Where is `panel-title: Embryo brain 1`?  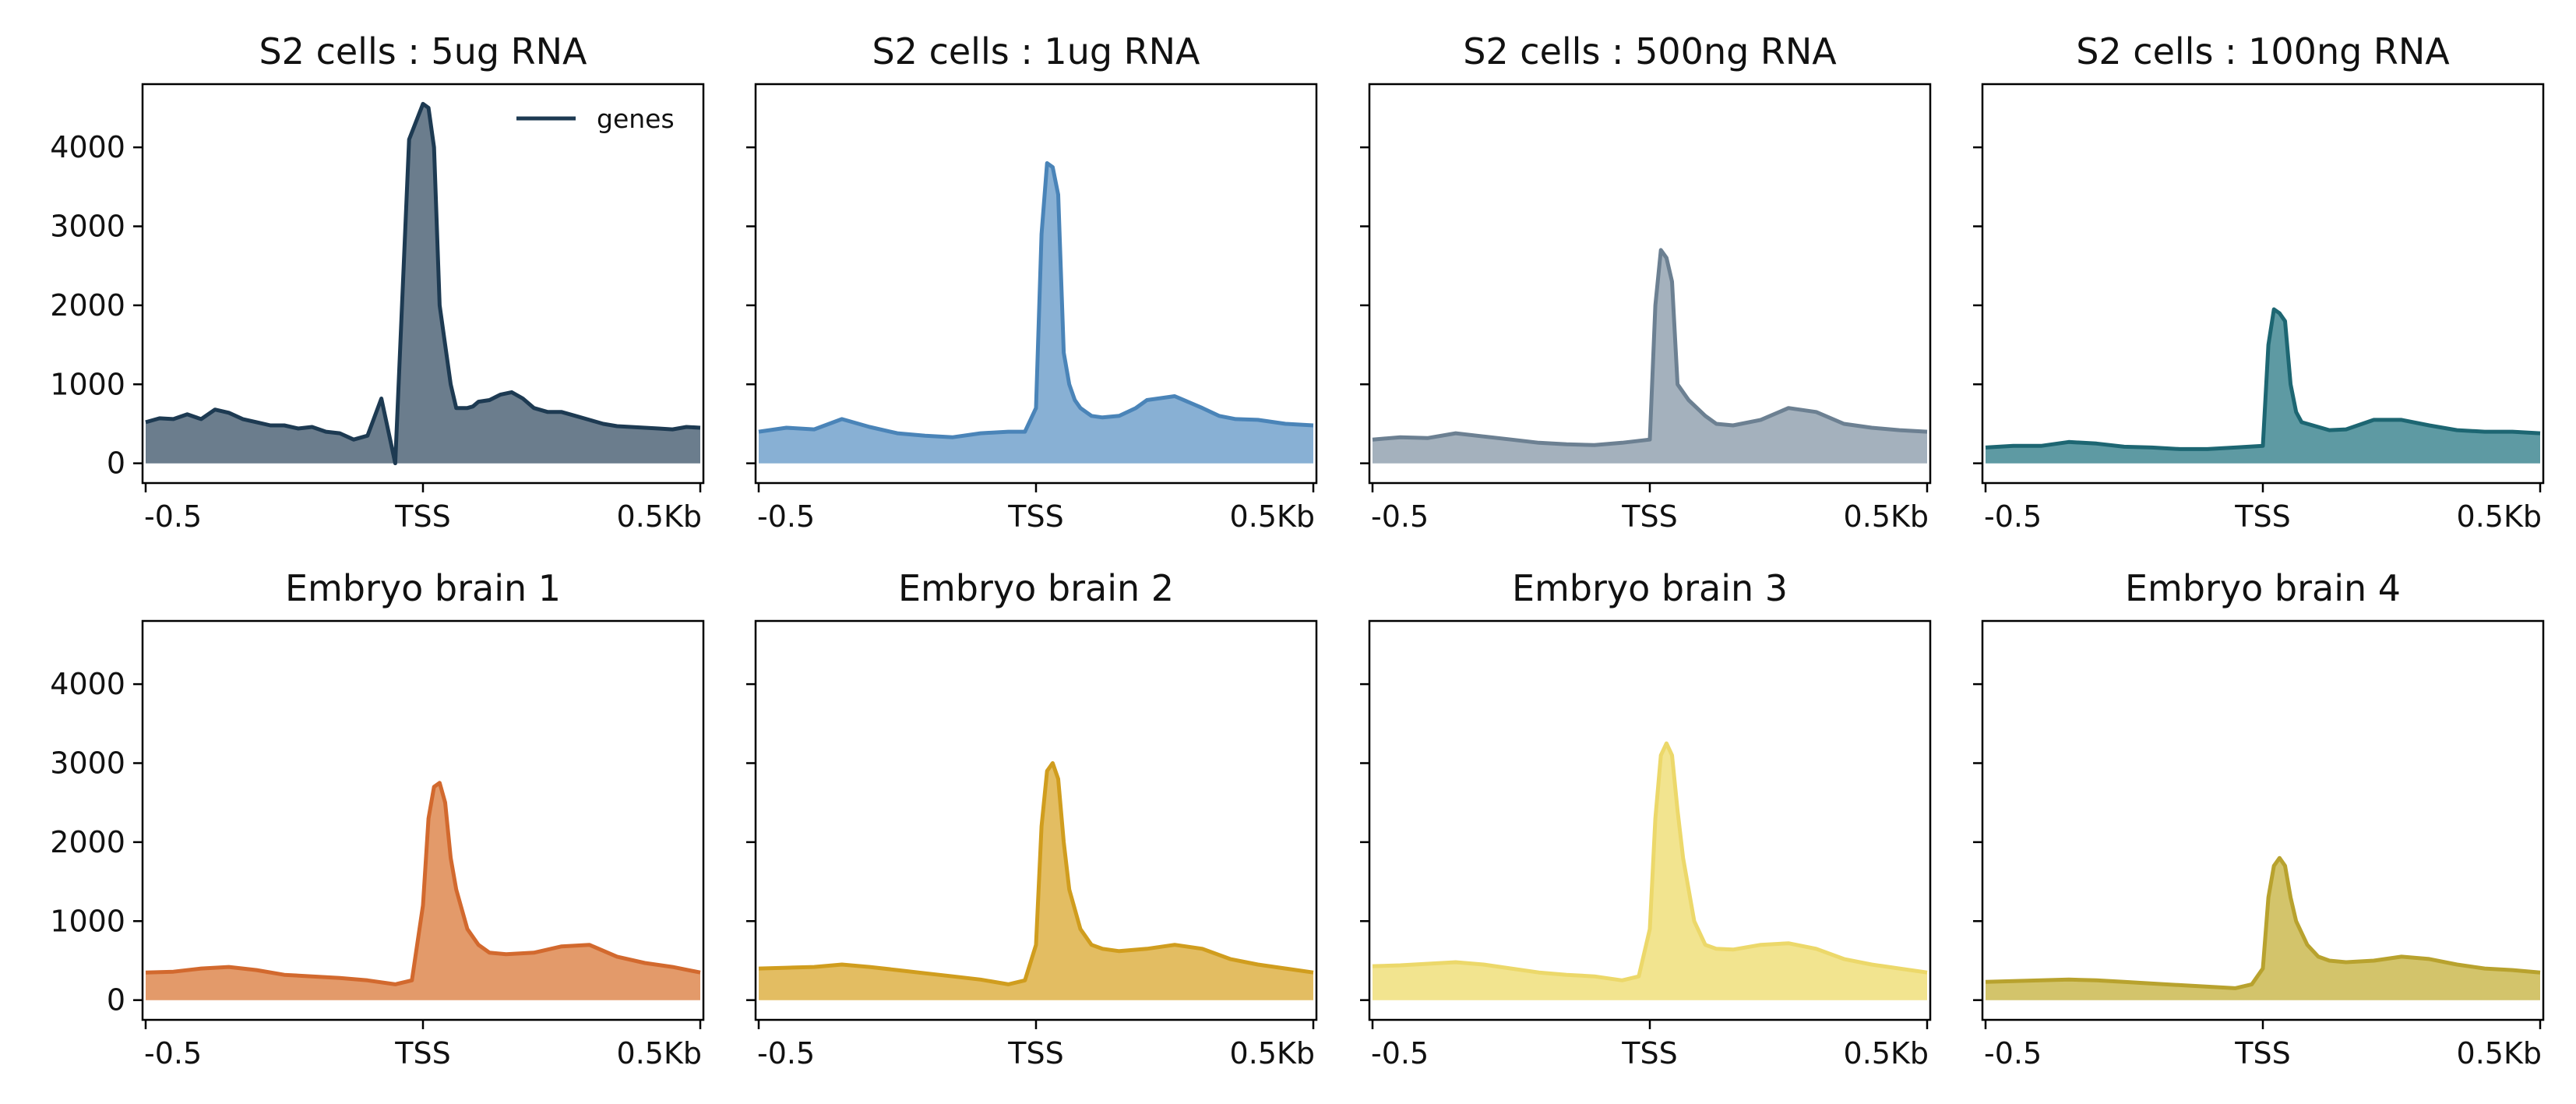
panel-title: Embryo brain 1 is located at coordinates (423, 588).